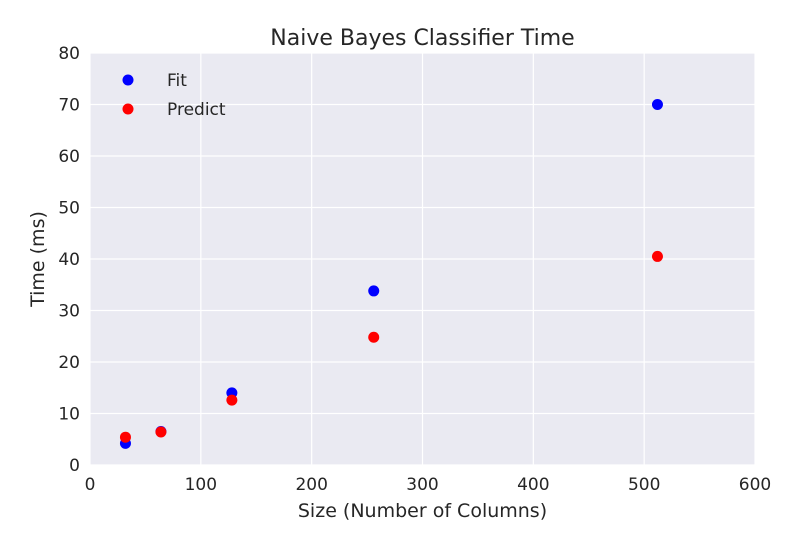 The height and width of the screenshot is (550, 800). What do you see at coordinates (755, 485) in the screenshot?
I see `x-tick-label: 600` at bounding box center [755, 485].